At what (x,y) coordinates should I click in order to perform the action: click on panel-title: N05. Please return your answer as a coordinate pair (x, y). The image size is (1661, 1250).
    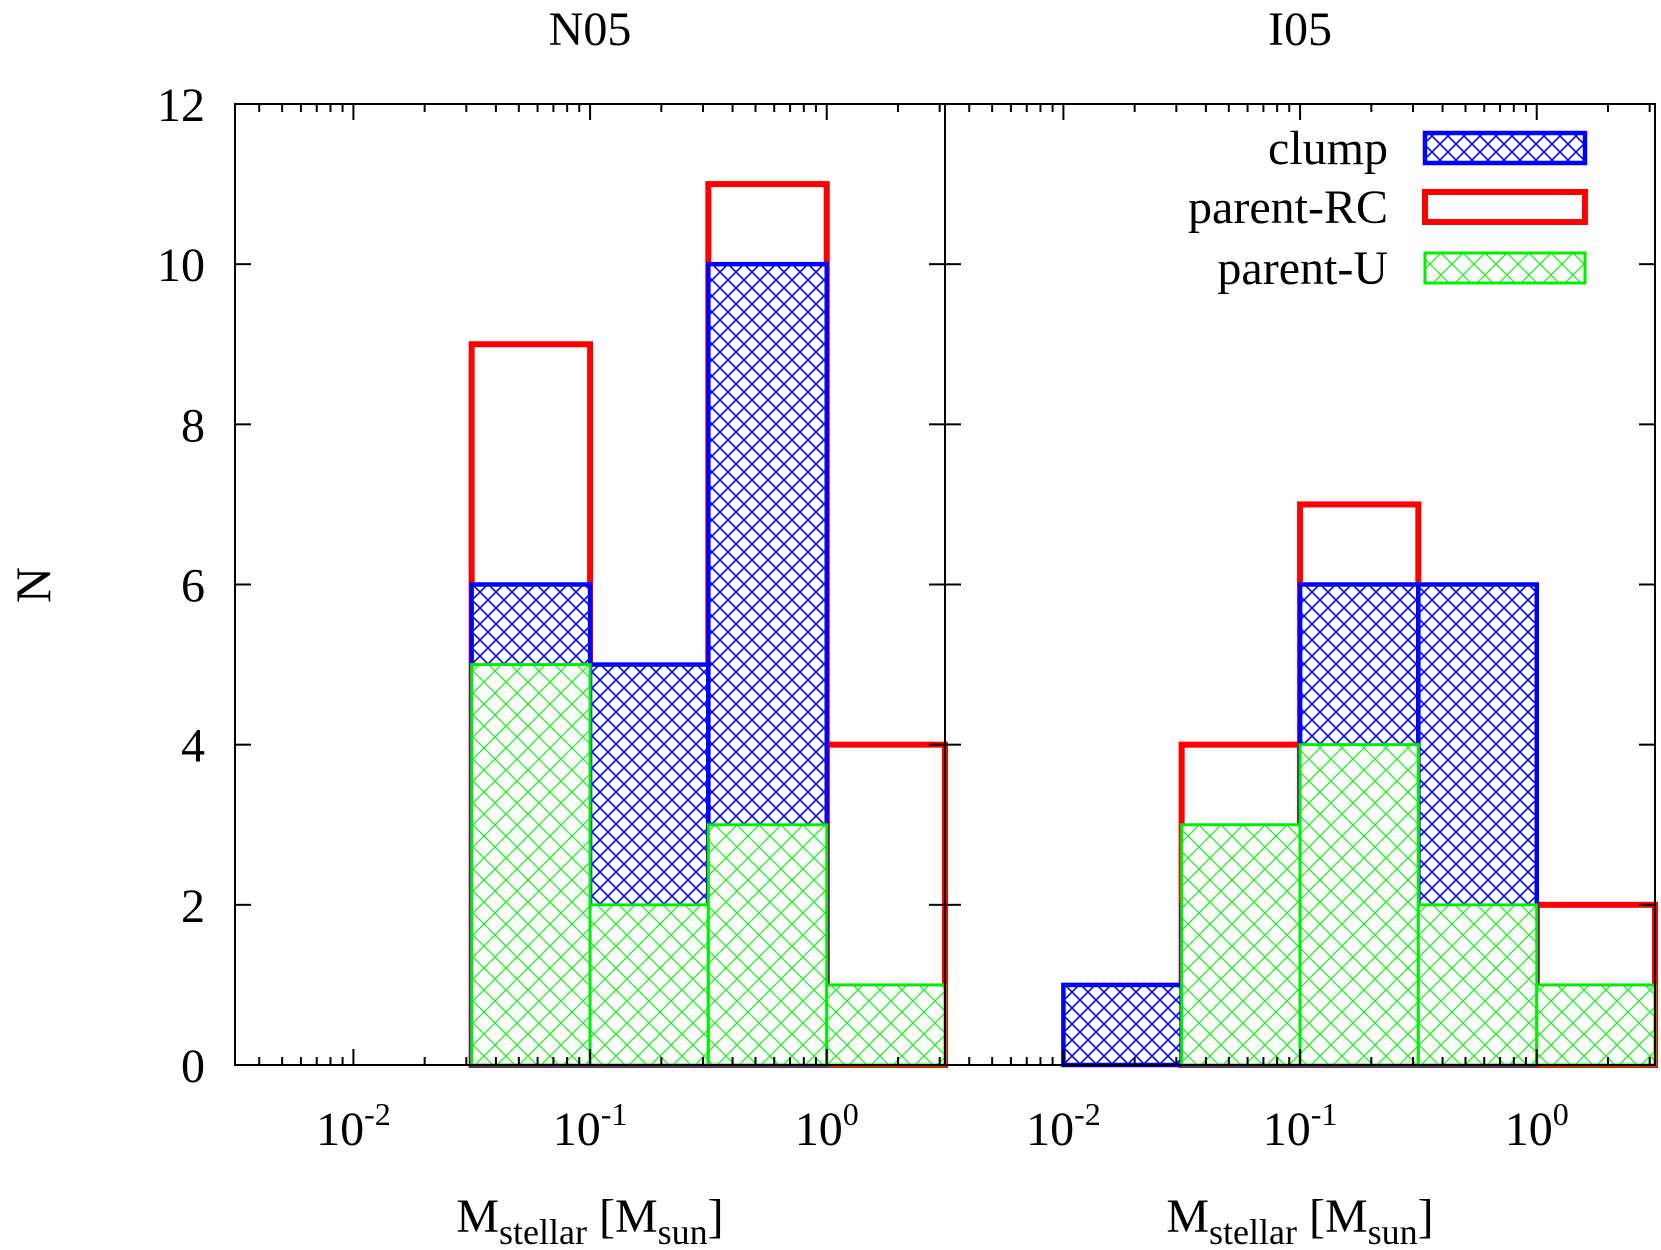
    Looking at the image, I should click on (590, 29).